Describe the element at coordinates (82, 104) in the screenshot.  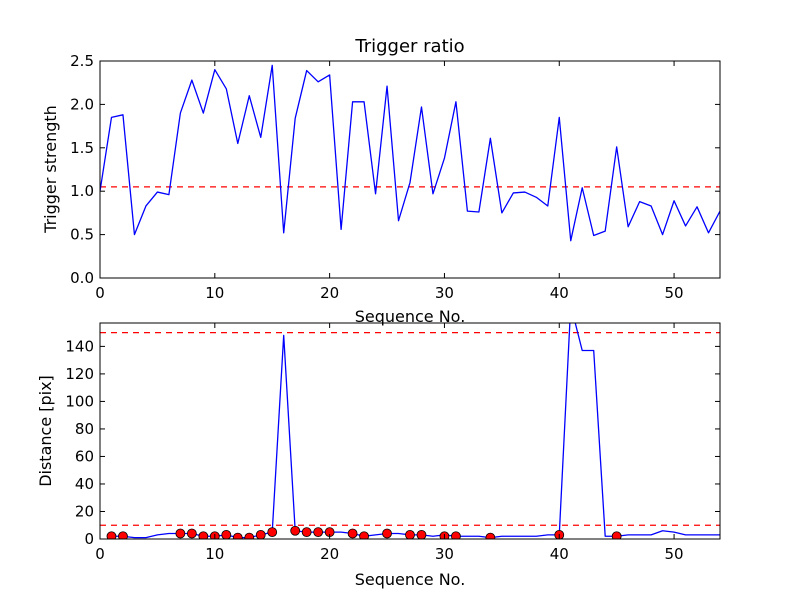
I see `y-tick-label: 2.0` at that location.